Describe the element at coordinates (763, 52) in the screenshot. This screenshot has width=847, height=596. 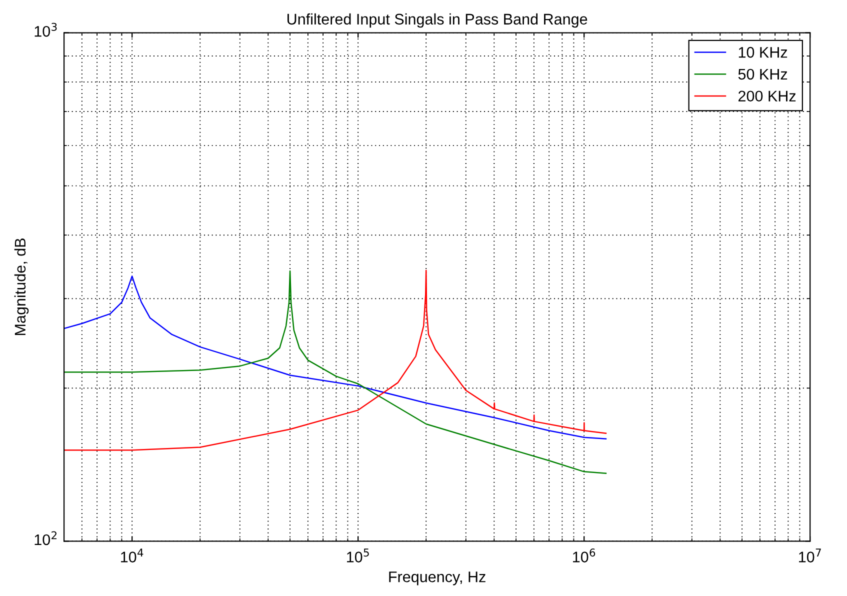
I see `legend-label: 10 KHz` at that location.